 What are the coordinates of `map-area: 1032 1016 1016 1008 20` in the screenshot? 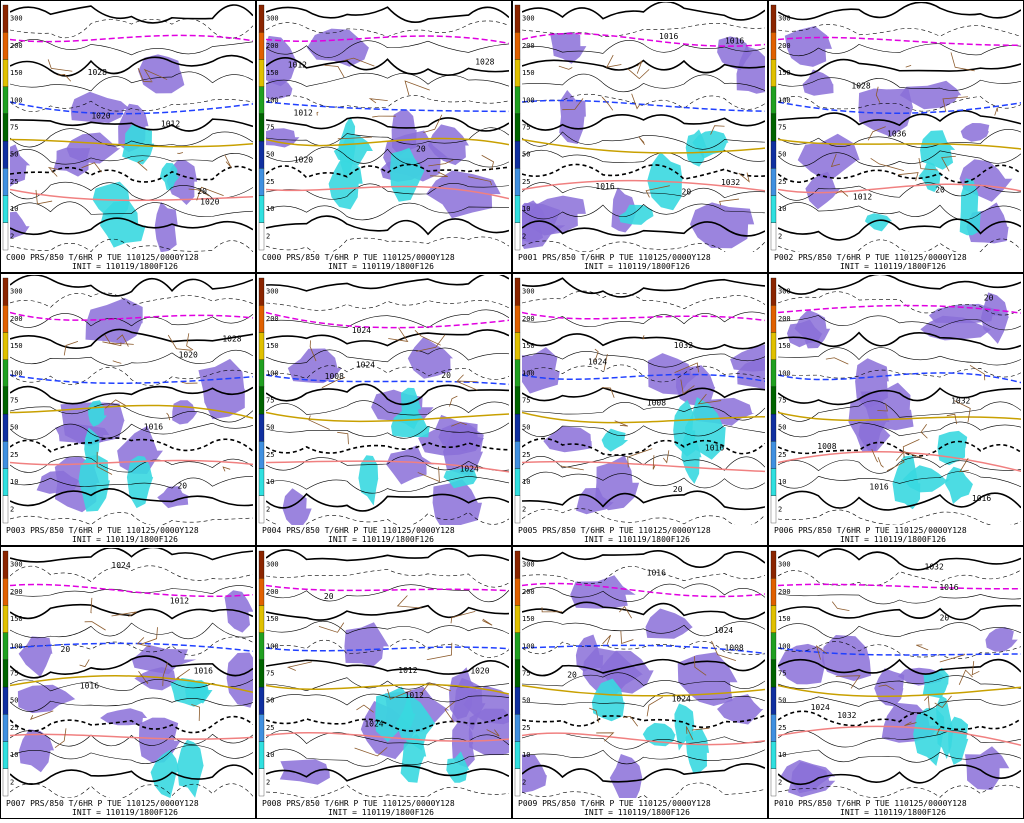 It's located at (899, 400).